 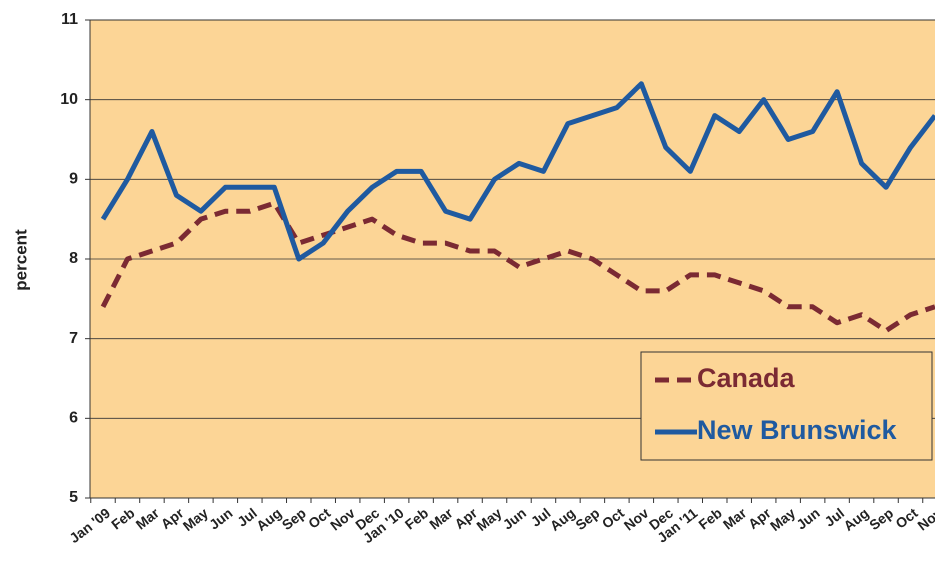 I want to click on y-axis-label: percent, so click(x=20, y=260).